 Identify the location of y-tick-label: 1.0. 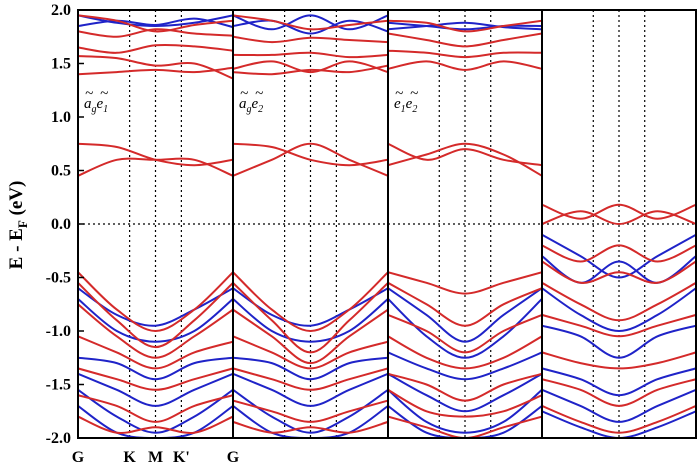
(61, 117).